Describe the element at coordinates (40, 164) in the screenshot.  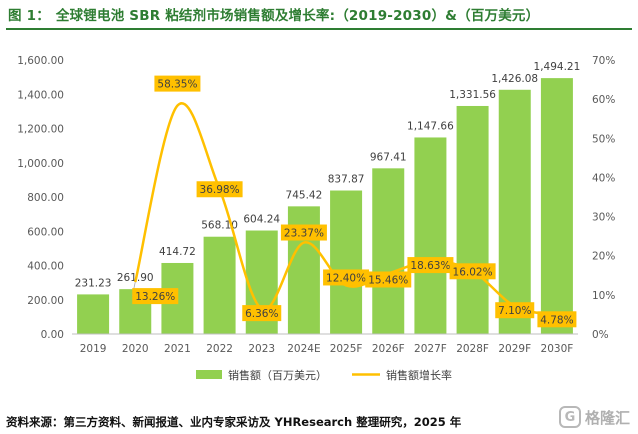
I see `y-left-tick-label: 1,000.00` at that location.